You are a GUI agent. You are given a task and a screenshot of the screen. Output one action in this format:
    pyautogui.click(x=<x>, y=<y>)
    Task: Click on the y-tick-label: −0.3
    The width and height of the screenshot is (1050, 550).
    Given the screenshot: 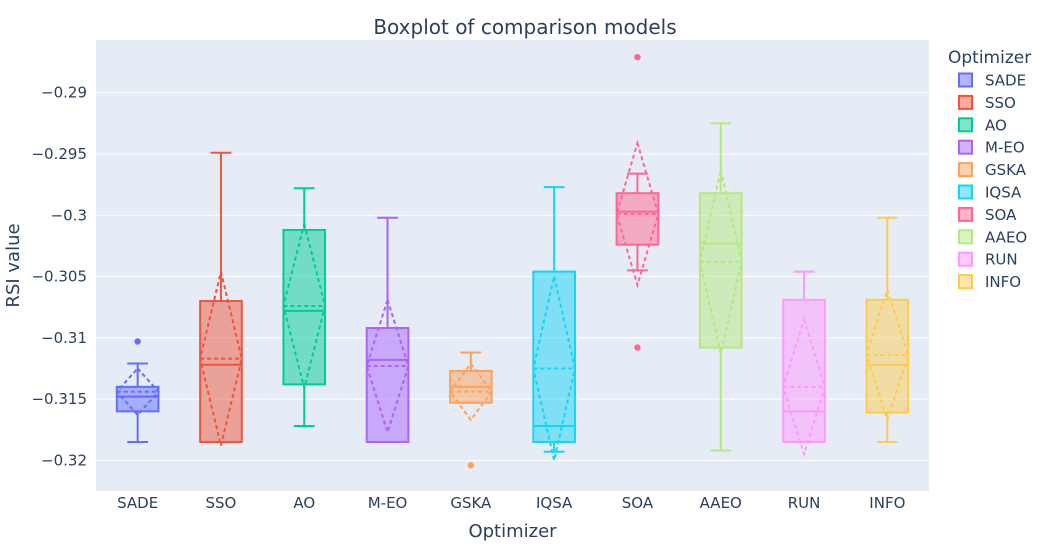 What is the action you would take?
    pyautogui.click(x=69, y=215)
    